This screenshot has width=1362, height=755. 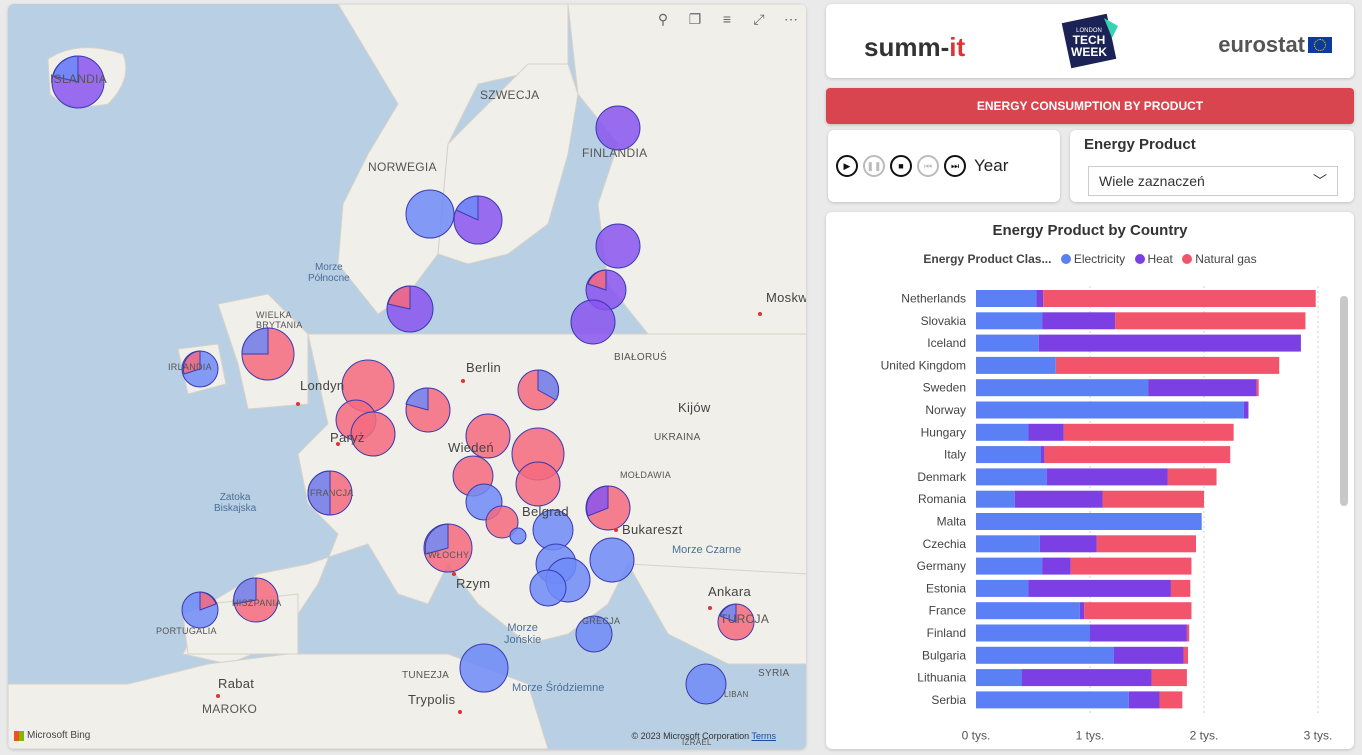 What do you see at coordinates (946, 343) in the screenshot?
I see `category-label: Iceland` at bounding box center [946, 343].